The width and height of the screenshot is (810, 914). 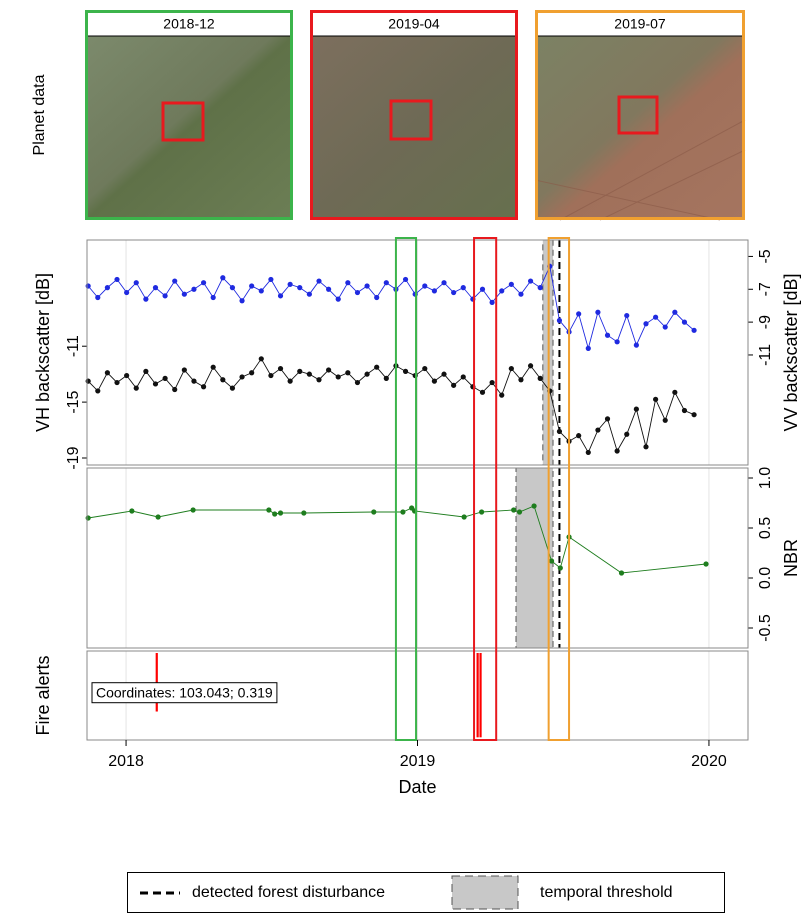 I want to click on temporal-threshold, so click(x=534, y=558).